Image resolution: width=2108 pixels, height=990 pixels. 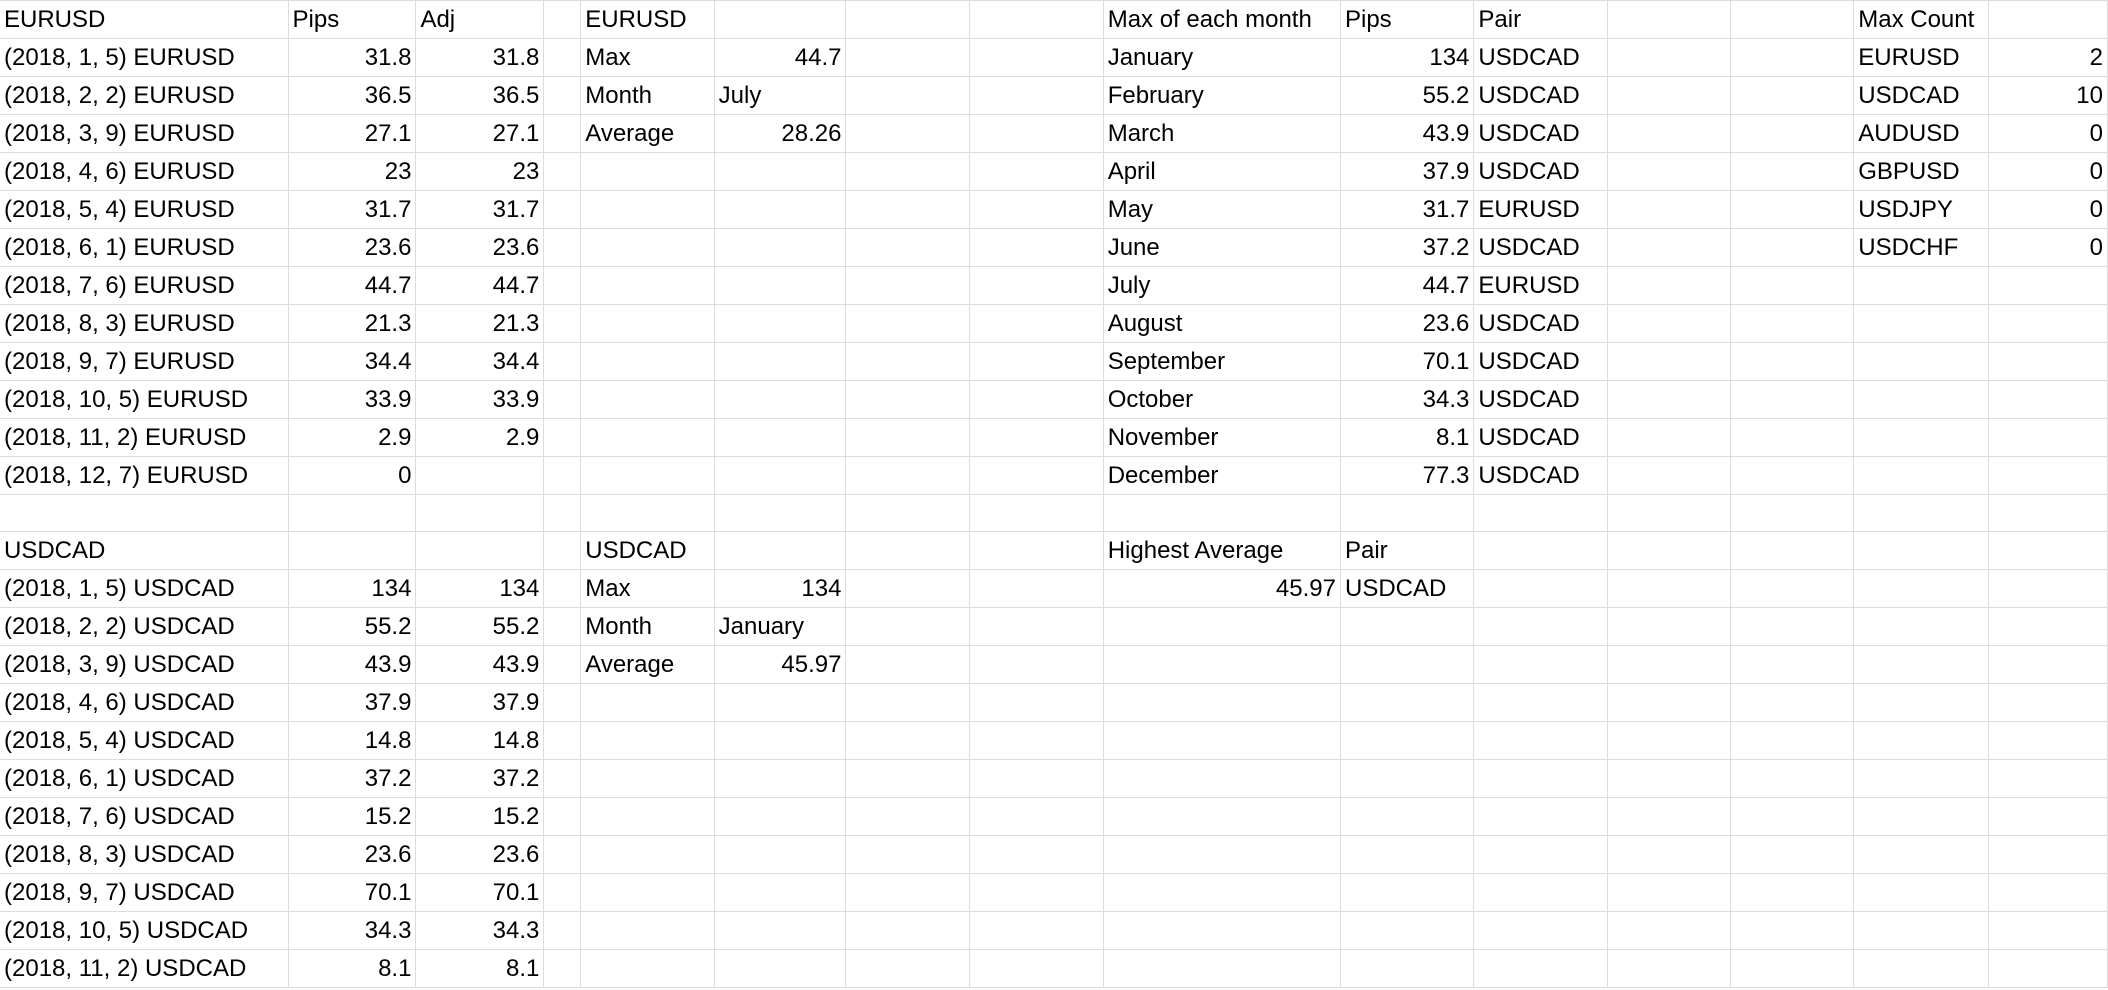 What do you see at coordinates (480, 57) in the screenshot?
I see `sheet-cell: 31.8` at bounding box center [480, 57].